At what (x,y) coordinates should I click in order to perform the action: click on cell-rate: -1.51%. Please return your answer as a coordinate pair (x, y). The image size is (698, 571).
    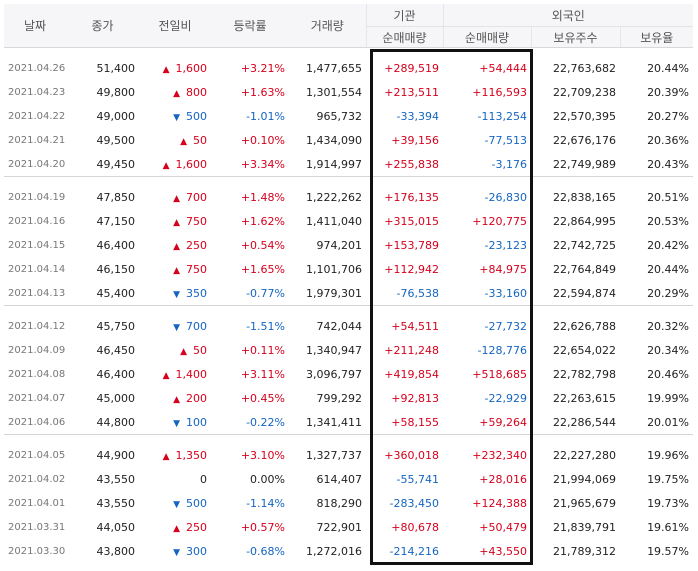
    Looking at the image, I should click on (265, 326).